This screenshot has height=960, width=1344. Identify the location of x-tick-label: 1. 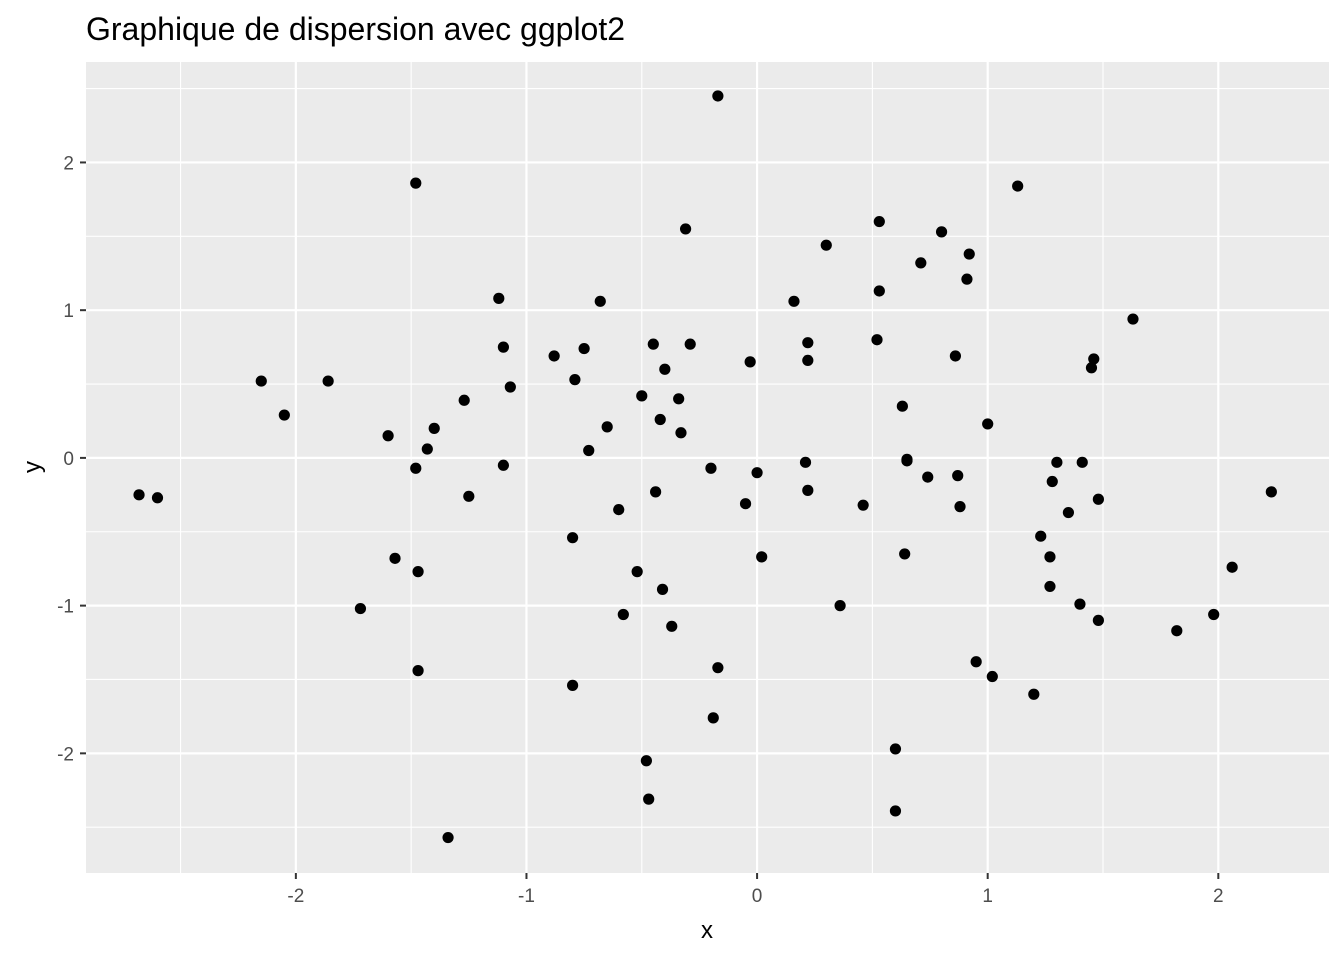
(987, 896).